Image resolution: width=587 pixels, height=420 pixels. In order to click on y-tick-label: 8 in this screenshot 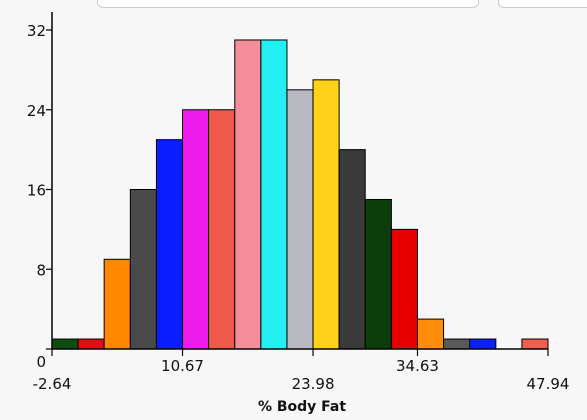, I will do `click(41, 270)`.